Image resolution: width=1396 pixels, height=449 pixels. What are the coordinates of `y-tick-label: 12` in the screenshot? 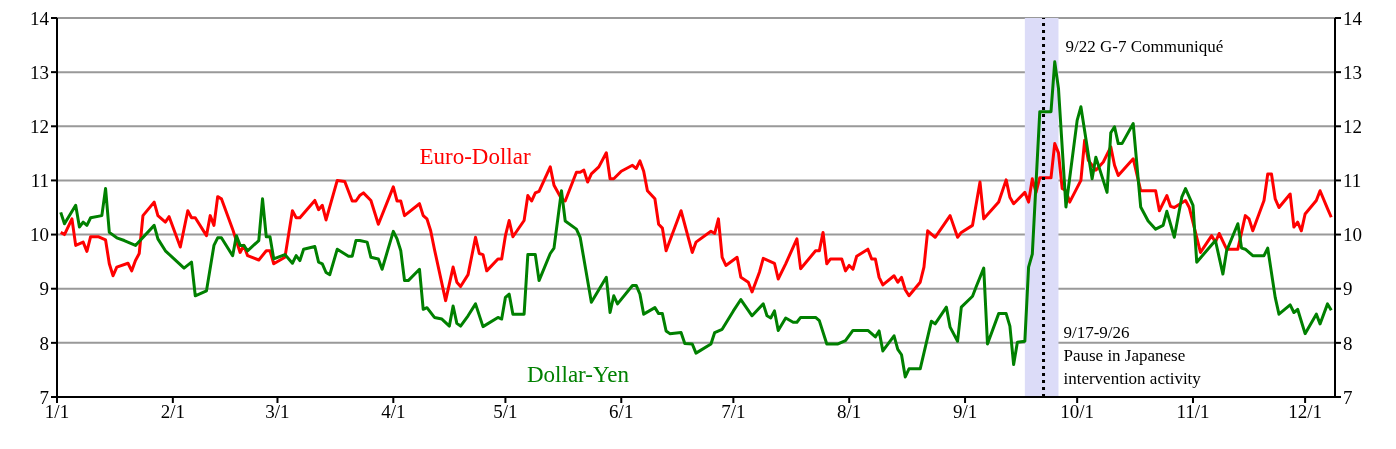 It's located at (39, 127).